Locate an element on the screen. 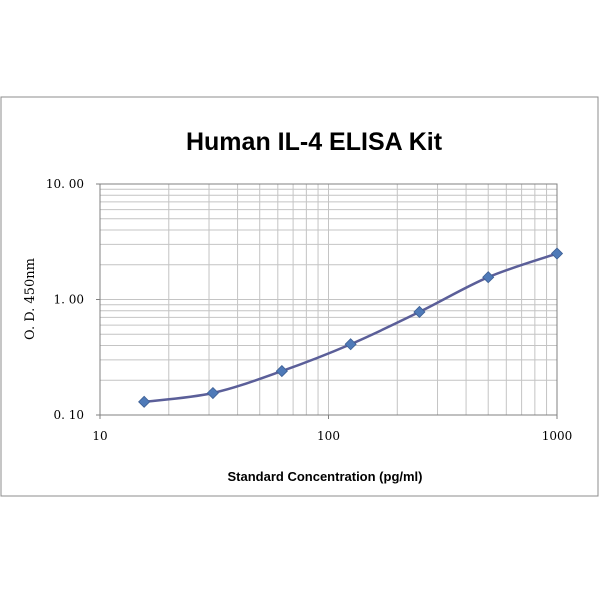 The height and width of the screenshot is (600, 600). x-tick-label: 100 is located at coordinates (328, 436).